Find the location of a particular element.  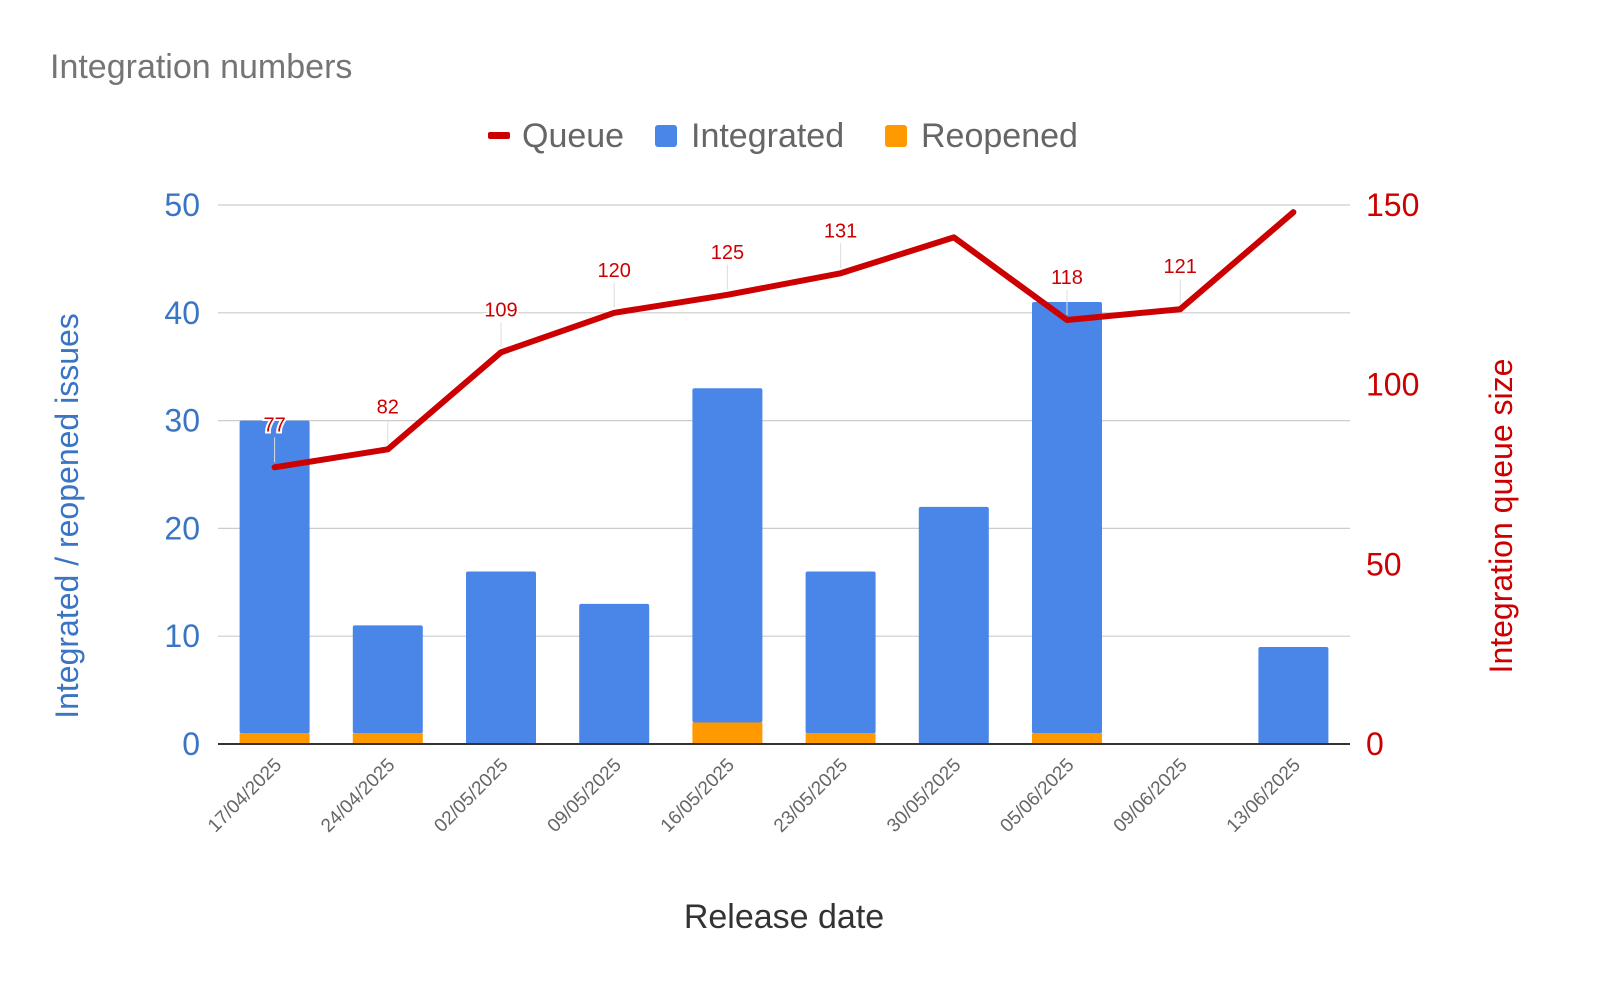

x-axis-tick-label: 02/05/2025 is located at coordinates (471, 796).